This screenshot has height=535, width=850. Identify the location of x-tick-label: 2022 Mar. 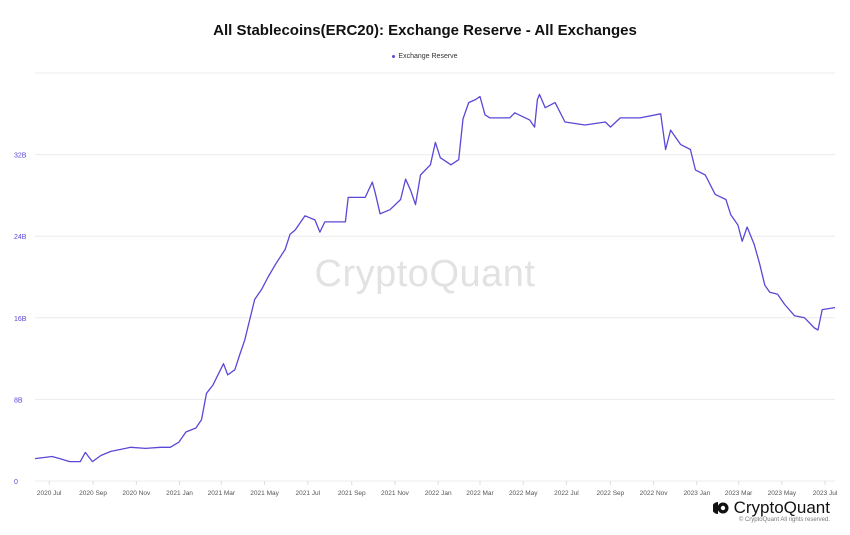
(480, 493).